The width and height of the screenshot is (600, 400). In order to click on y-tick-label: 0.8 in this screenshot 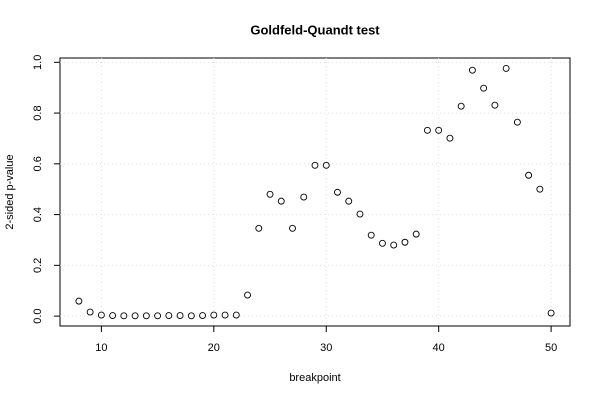, I will do `click(38, 112)`.